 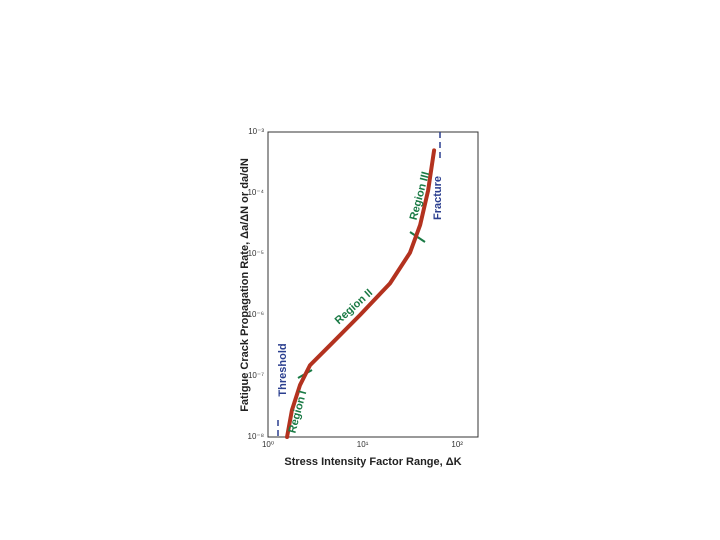 I want to click on y-tick-label: 10⁻⁵, so click(x=256, y=253).